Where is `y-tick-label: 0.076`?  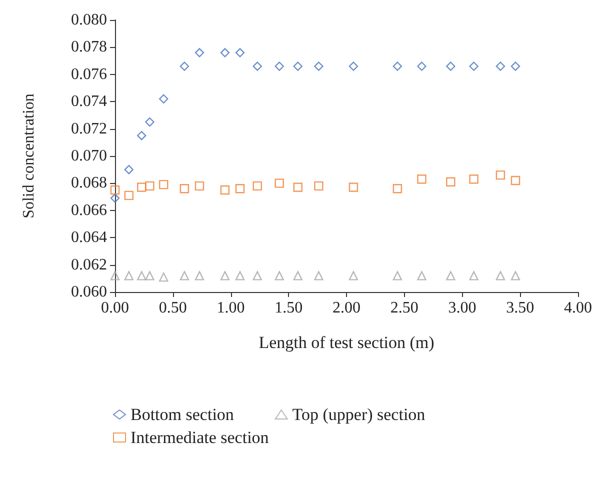 y-tick-label: 0.076 is located at coordinates (89, 74).